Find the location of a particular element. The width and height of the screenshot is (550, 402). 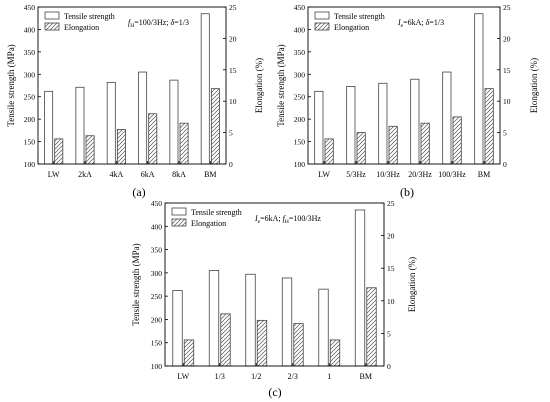

x-tick-label: 2/3 is located at coordinates (293, 376).